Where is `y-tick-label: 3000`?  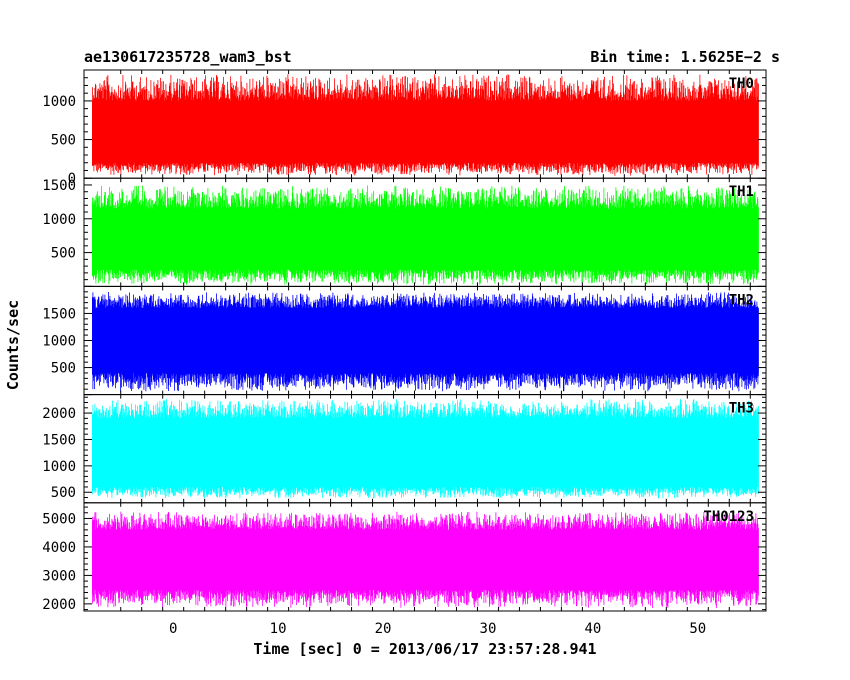 y-tick-label: 3000 is located at coordinates (59, 576).